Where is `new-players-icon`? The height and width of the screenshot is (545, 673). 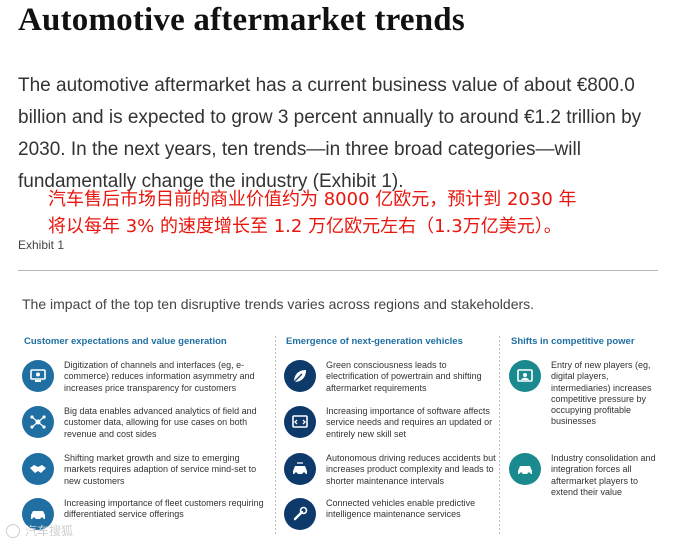 new-players-icon is located at coordinates (525, 376).